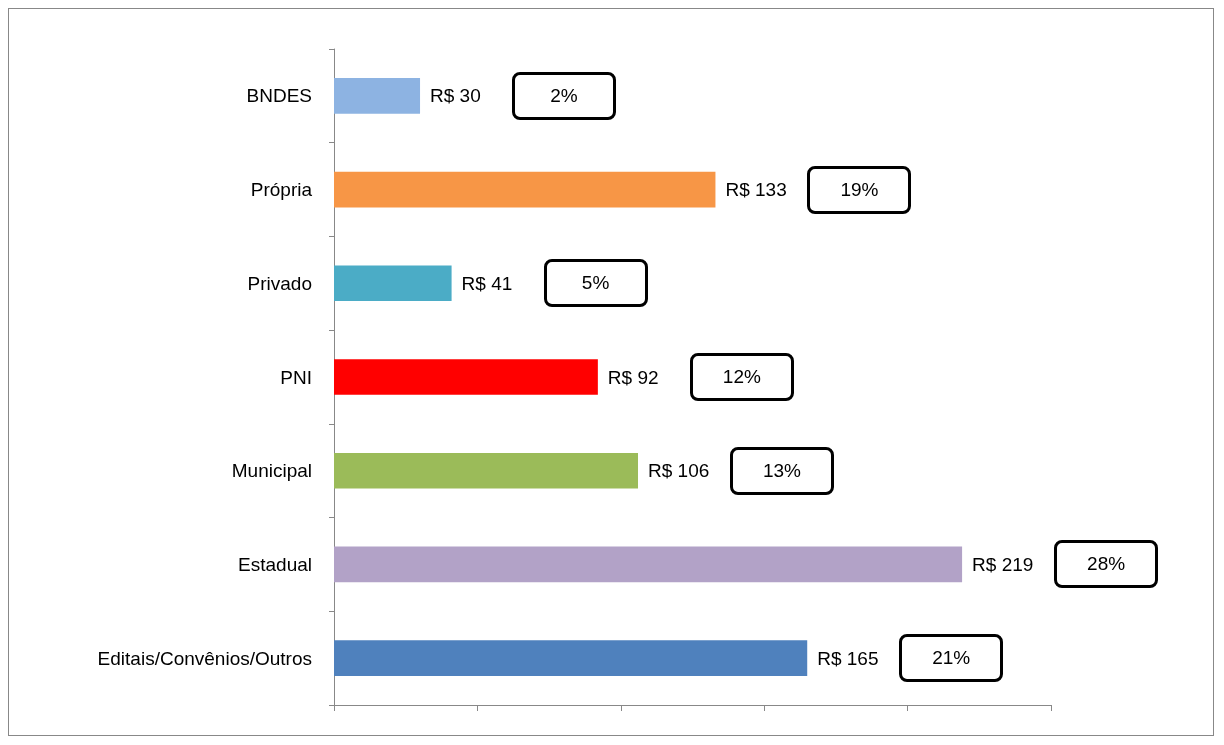 This screenshot has width=1224, height=745. Describe the element at coordinates (1003, 564) in the screenshot. I see `data-label: R$ 219` at that location.